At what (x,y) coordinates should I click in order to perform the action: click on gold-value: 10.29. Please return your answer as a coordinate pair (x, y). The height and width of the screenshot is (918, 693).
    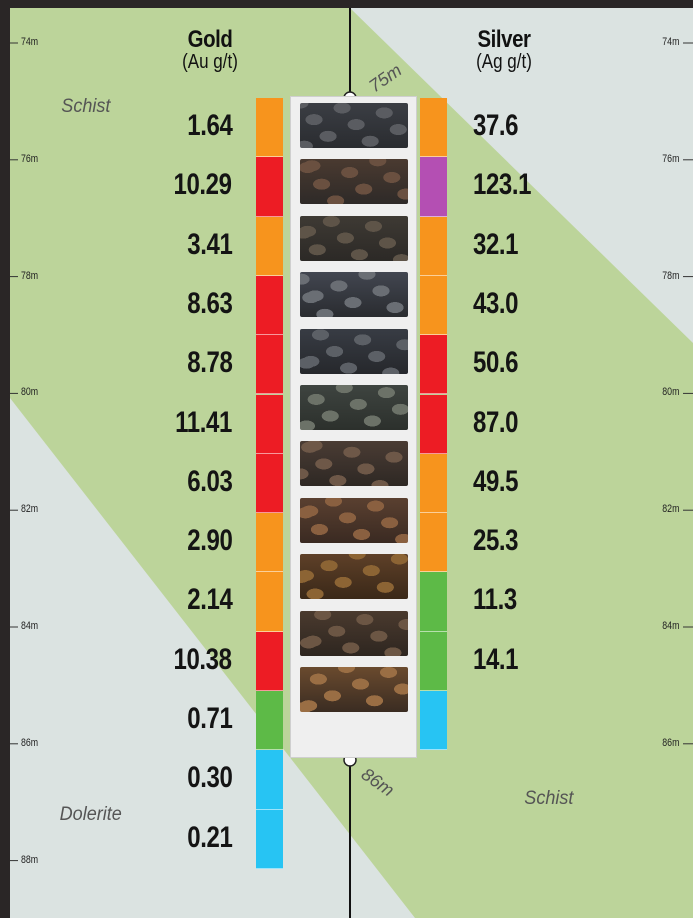
    Looking at the image, I should click on (202, 185).